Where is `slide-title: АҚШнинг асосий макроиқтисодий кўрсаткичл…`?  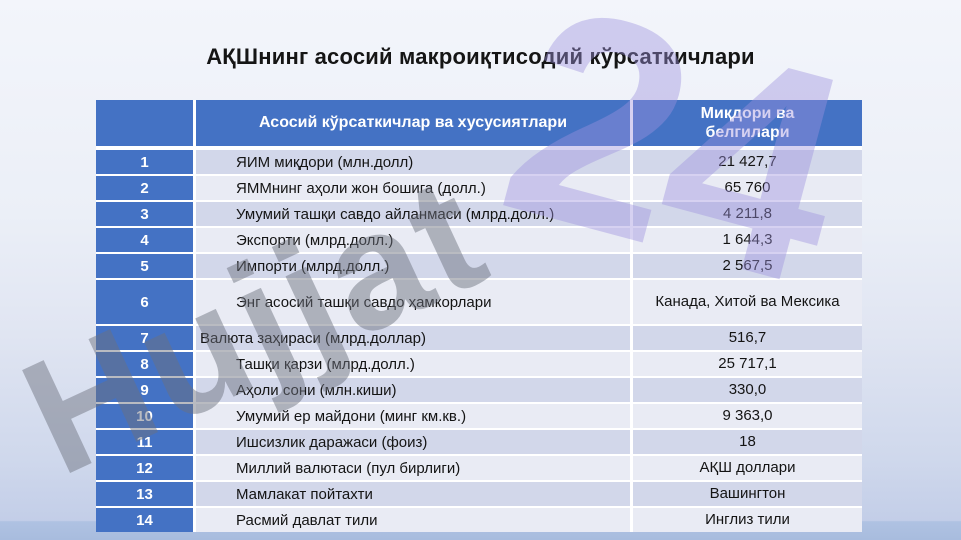 slide-title: АҚШнинг асосий макроиқтисодий кўрсаткичл… is located at coordinates (480, 56).